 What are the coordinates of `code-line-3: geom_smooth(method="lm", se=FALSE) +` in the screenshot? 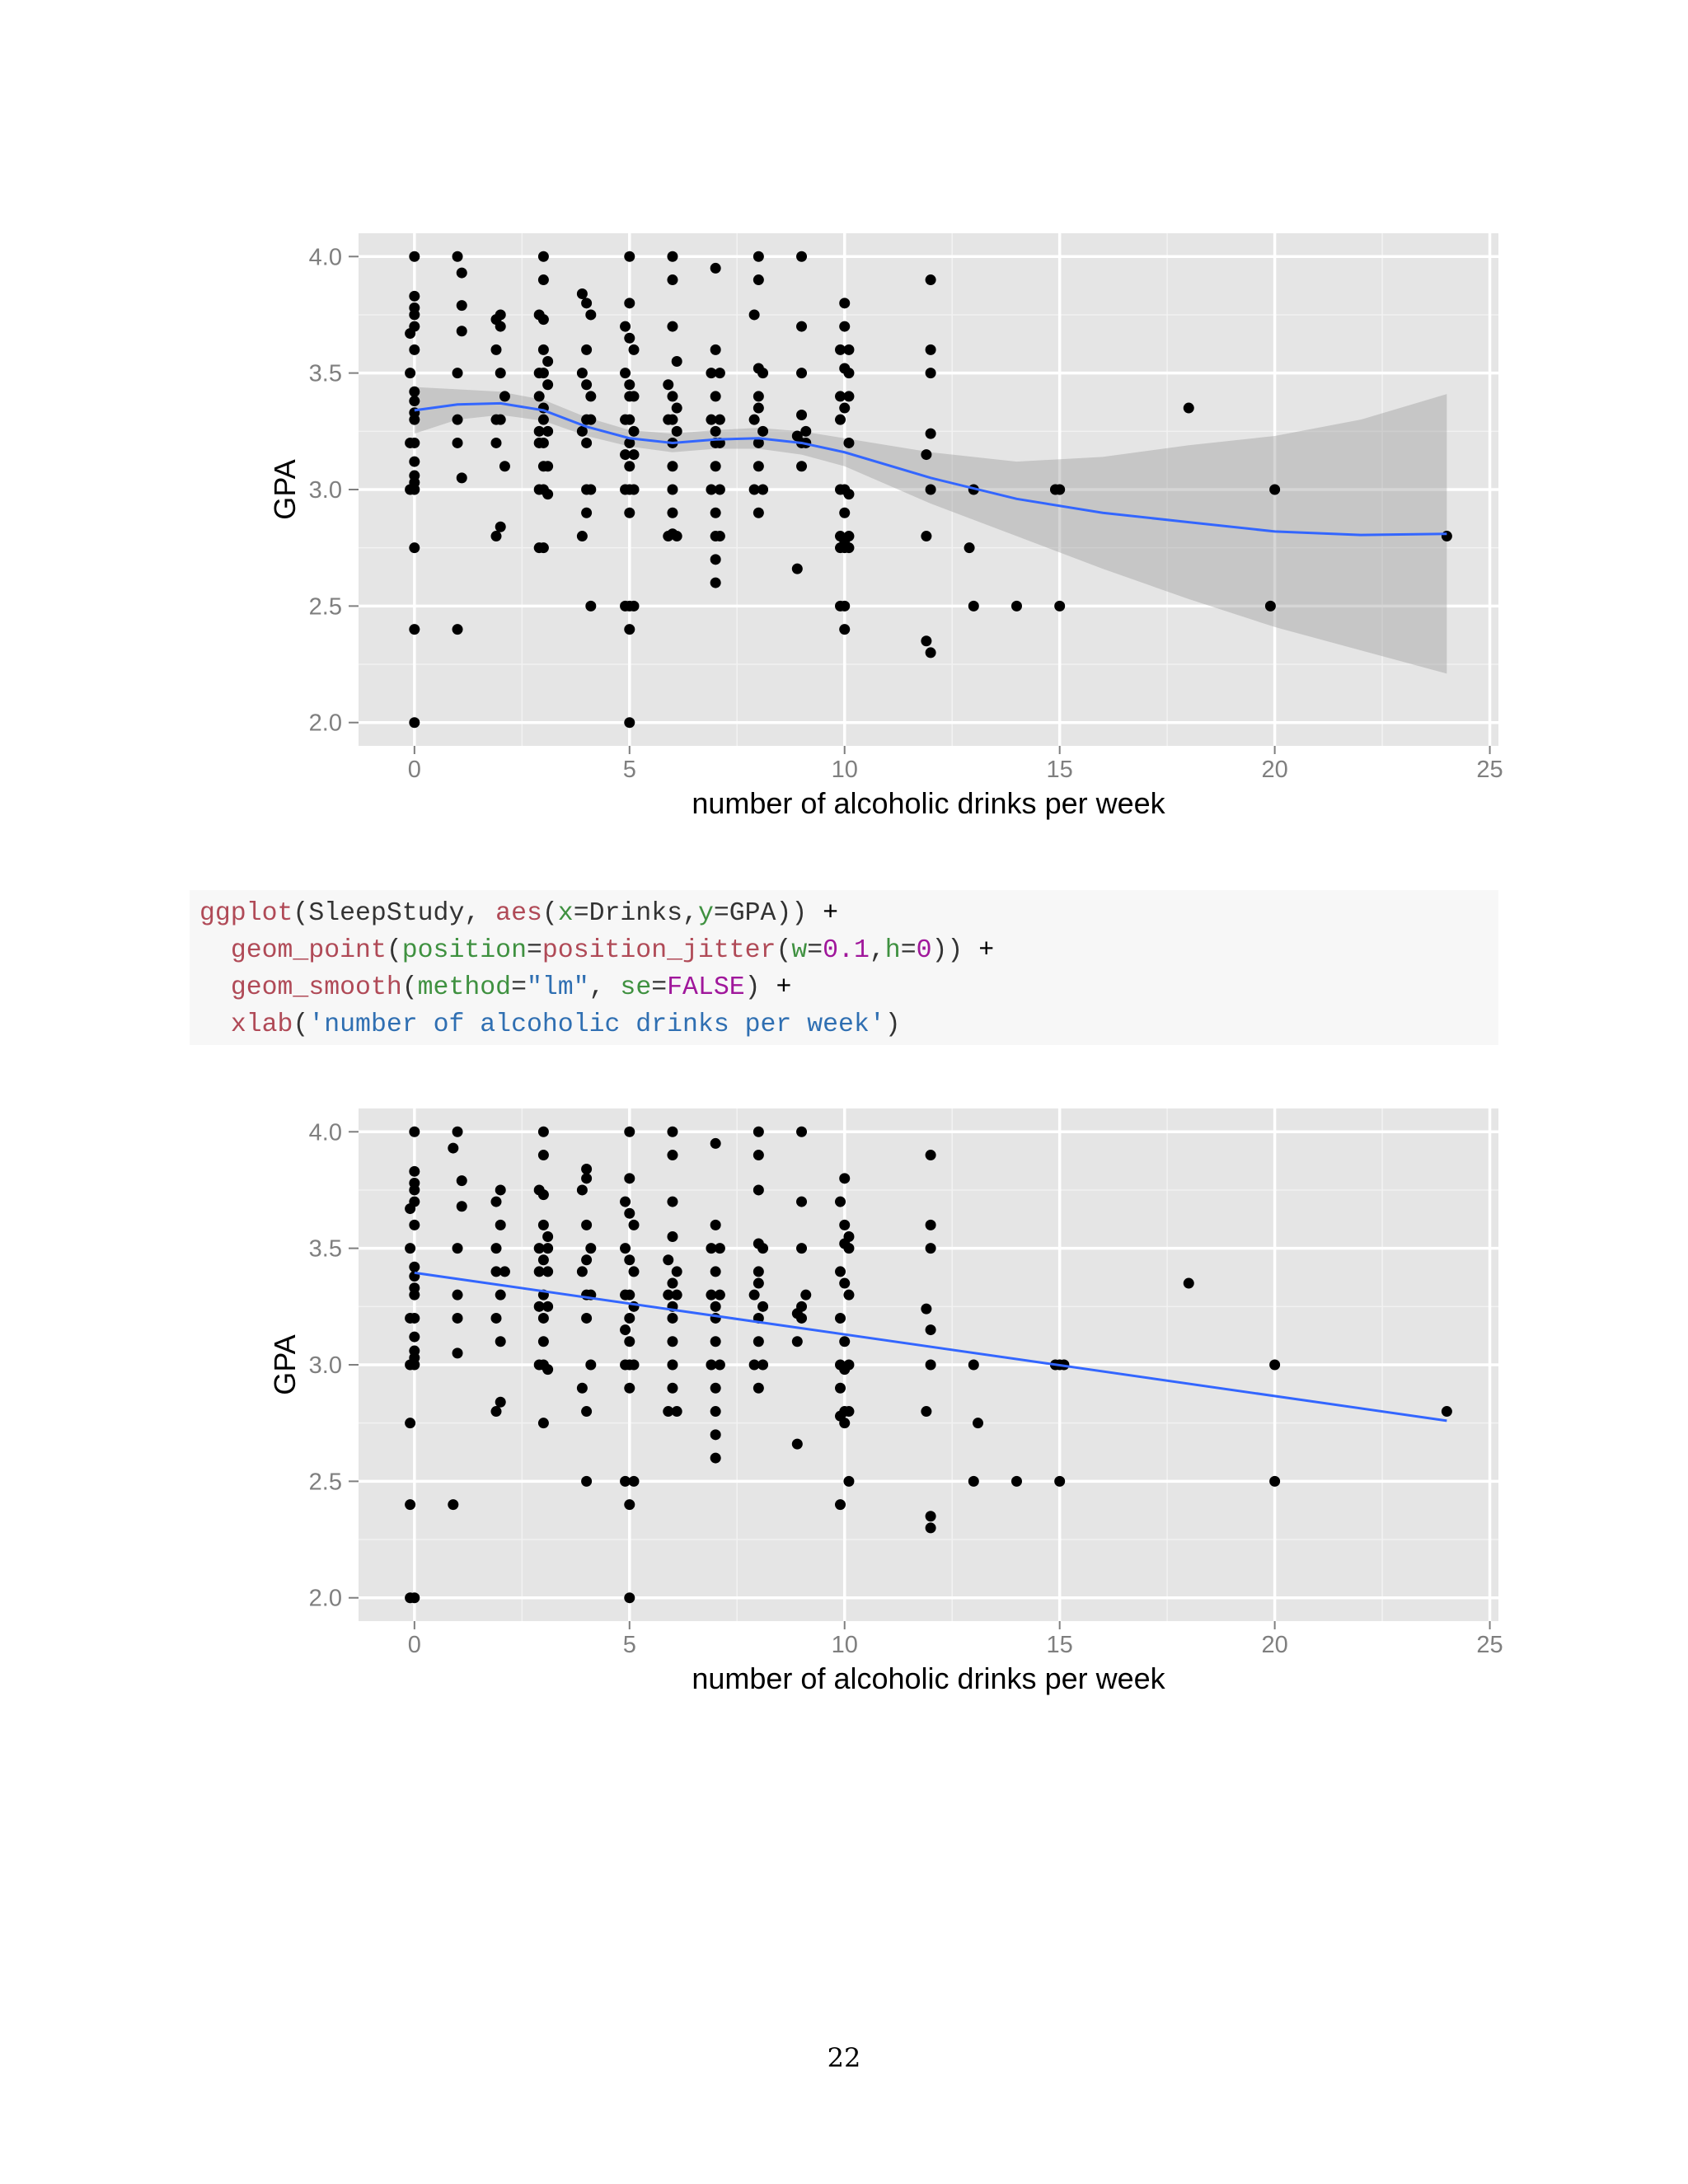 It's located at (849, 987).